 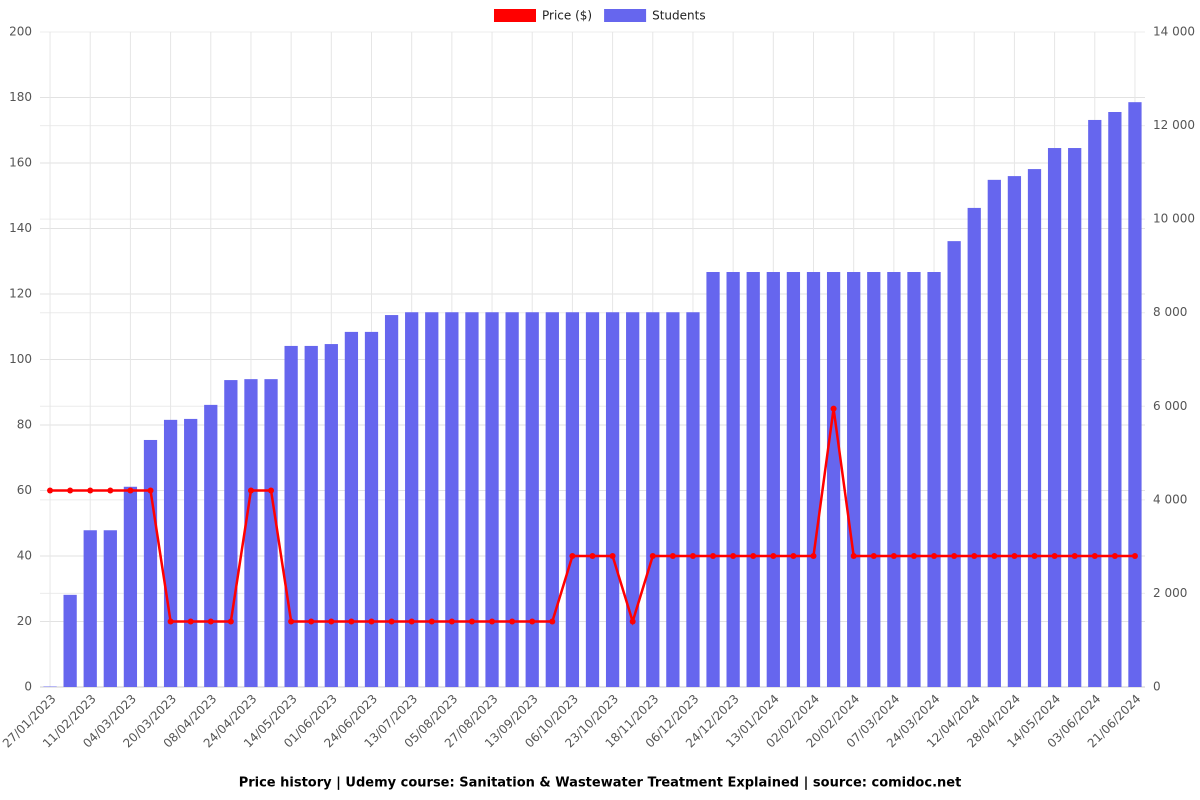 I want to click on y-tick-label: 20, so click(x=24, y=621).